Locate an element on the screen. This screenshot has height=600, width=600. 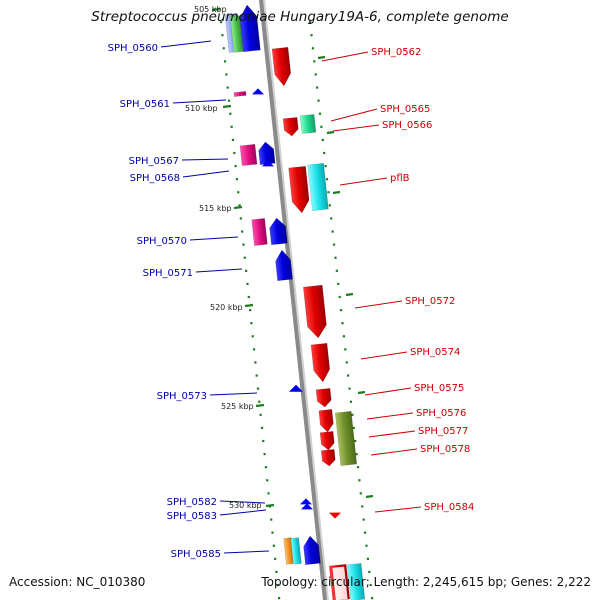
genome-backbone is located at coordinates (294, 300).